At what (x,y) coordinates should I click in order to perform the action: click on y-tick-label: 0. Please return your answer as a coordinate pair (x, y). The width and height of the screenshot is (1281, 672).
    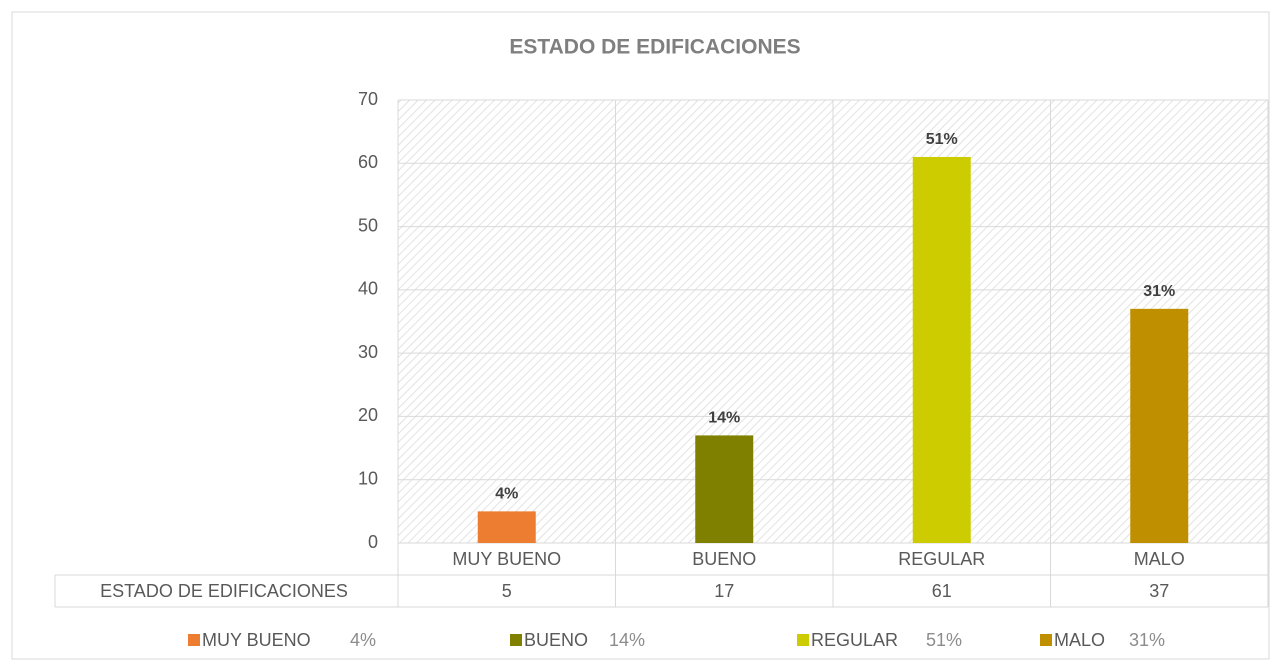
    Looking at the image, I should click on (373, 542).